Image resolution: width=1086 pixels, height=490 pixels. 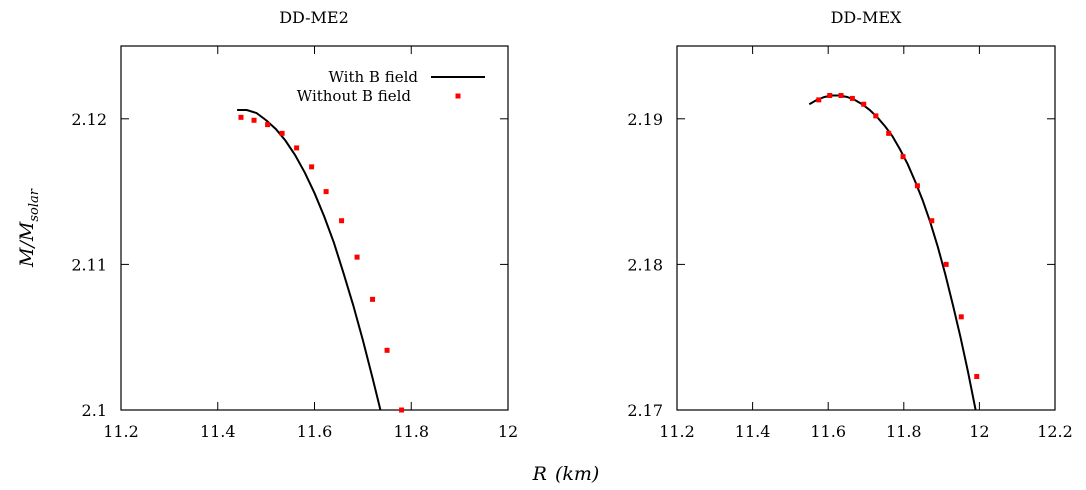 What do you see at coordinates (458, 96) in the screenshot?
I see `legend-point-sample` at bounding box center [458, 96].